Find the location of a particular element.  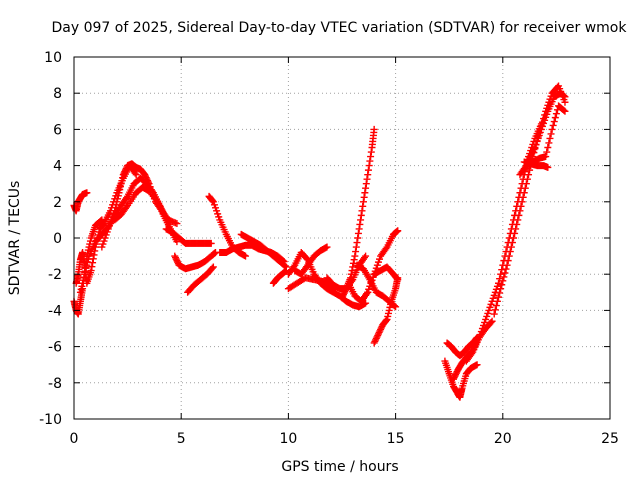

series-trace-l is located at coordinates (263, 250).